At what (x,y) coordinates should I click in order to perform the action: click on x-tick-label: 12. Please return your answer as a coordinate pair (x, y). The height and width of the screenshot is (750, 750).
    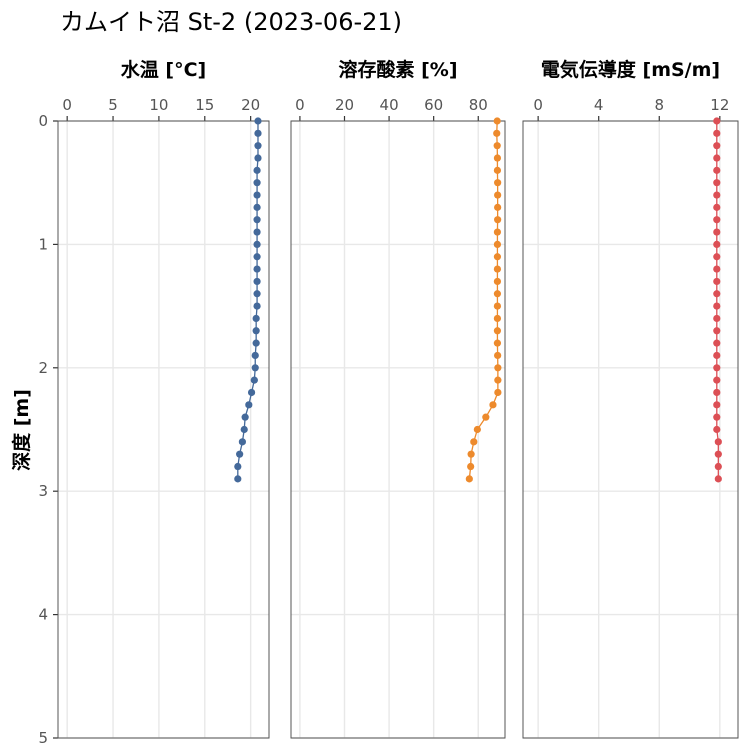
    Looking at the image, I should click on (719, 105).